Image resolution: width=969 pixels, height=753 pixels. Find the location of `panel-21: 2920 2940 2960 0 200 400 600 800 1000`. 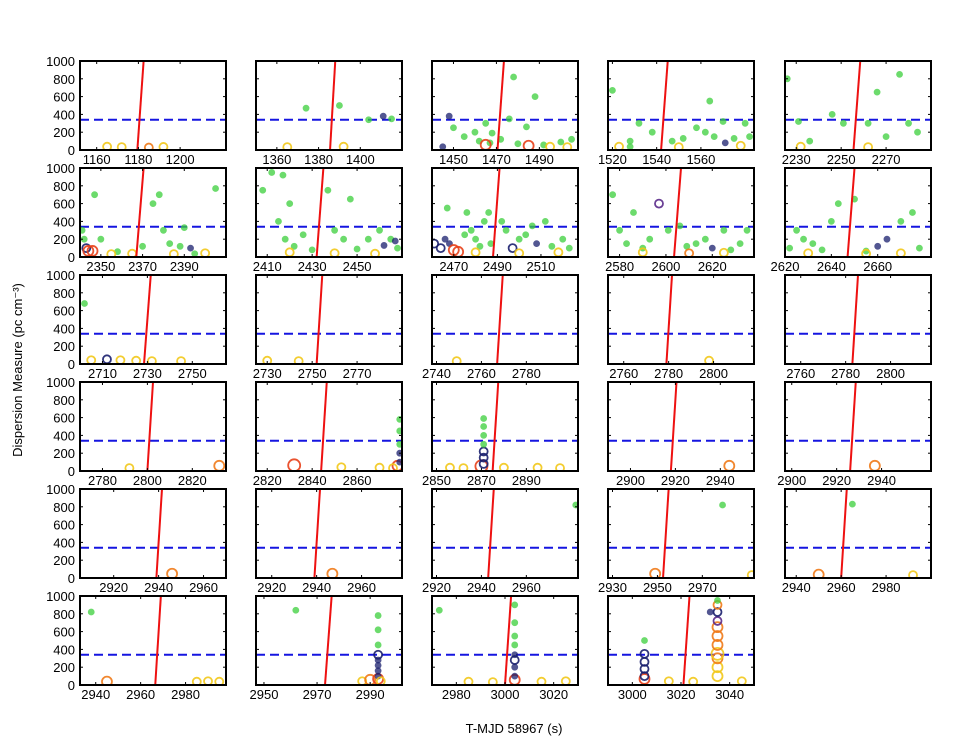

panel-21: 2920 2940 2960 0 200 400 600 800 1000 is located at coordinates (136, 538).